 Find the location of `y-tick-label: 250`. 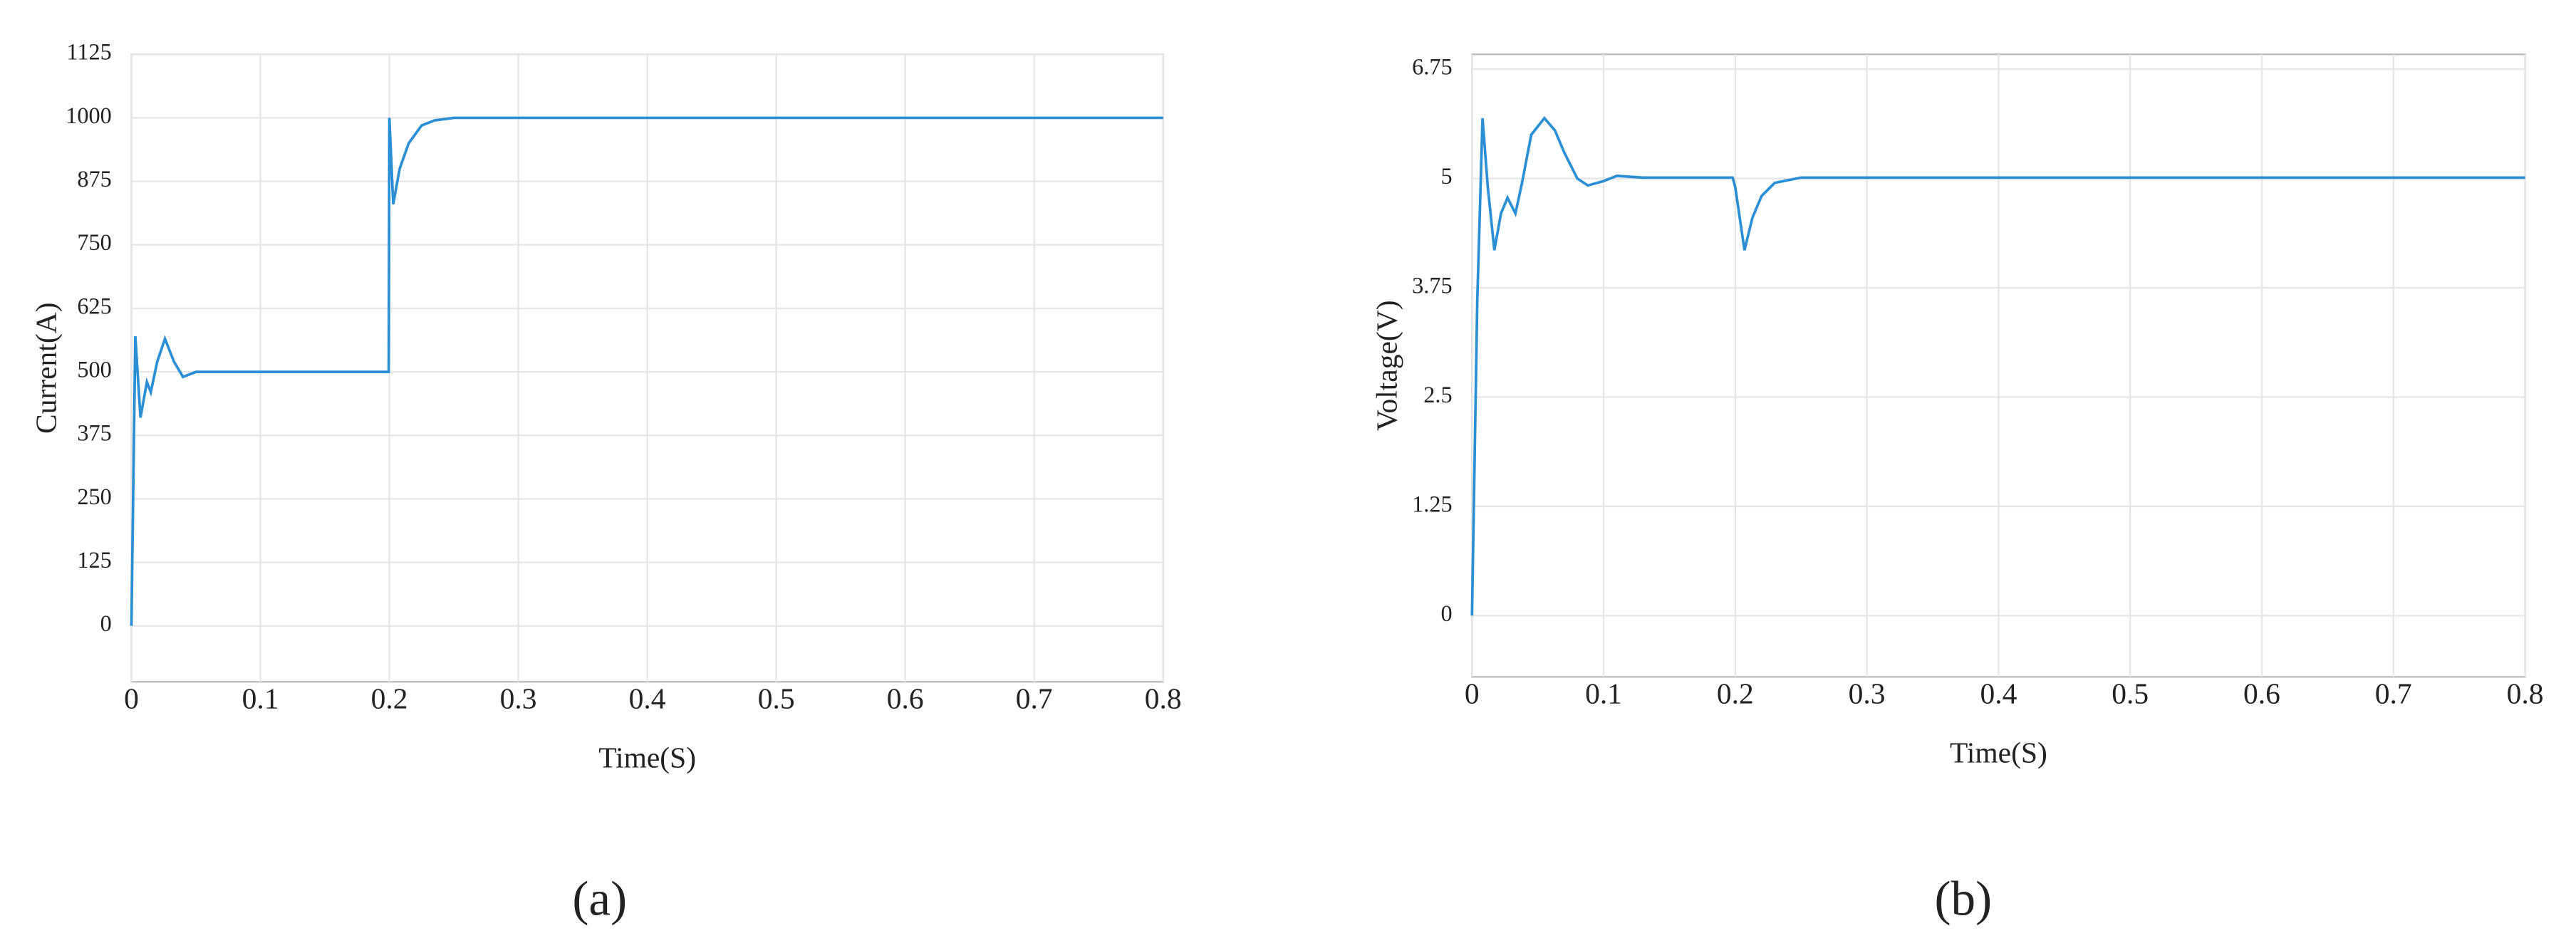

y-tick-label: 250 is located at coordinates (94, 496).